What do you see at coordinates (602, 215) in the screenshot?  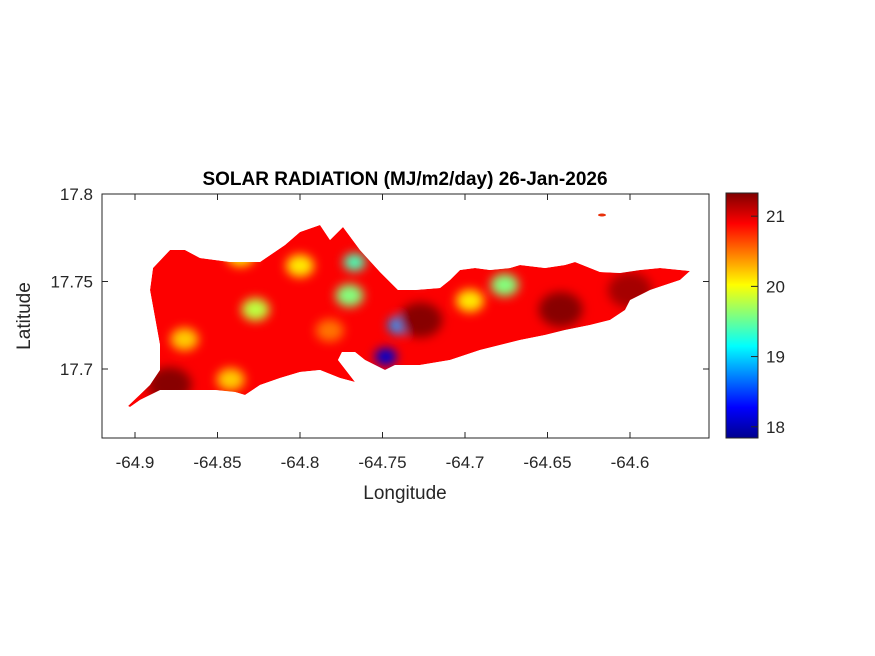 I see `islet-mark` at bounding box center [602, 215].